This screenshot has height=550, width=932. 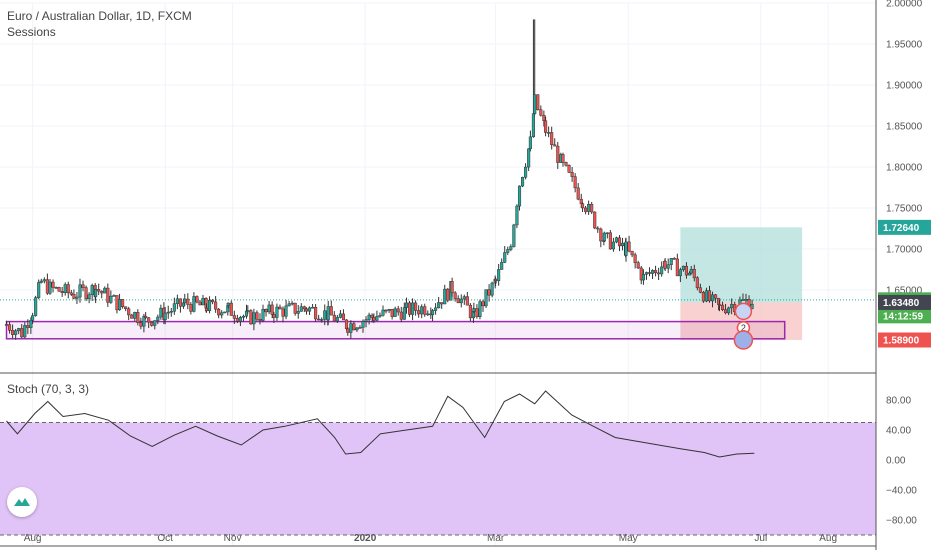 What do you see at coordinates (743, 340) in the screenshot?
I see `flag-marker-icon` at bounding box center [743, 340].